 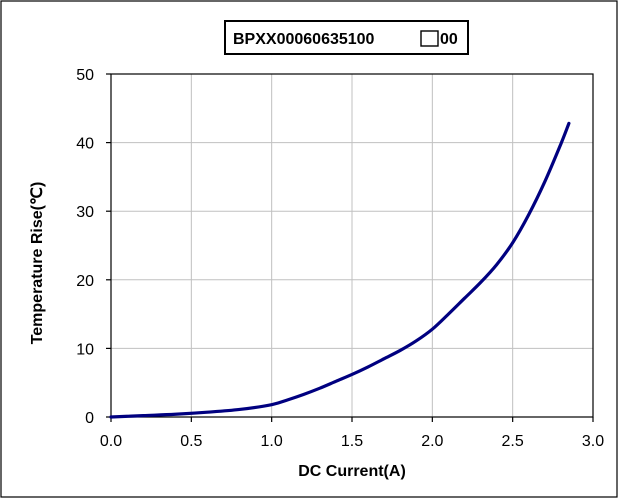 What do you see at coordinates (37, 263) in the screenshot?
I see `y-axis-label: Temperature Rise(℃)` at bounding box center [37, 263].